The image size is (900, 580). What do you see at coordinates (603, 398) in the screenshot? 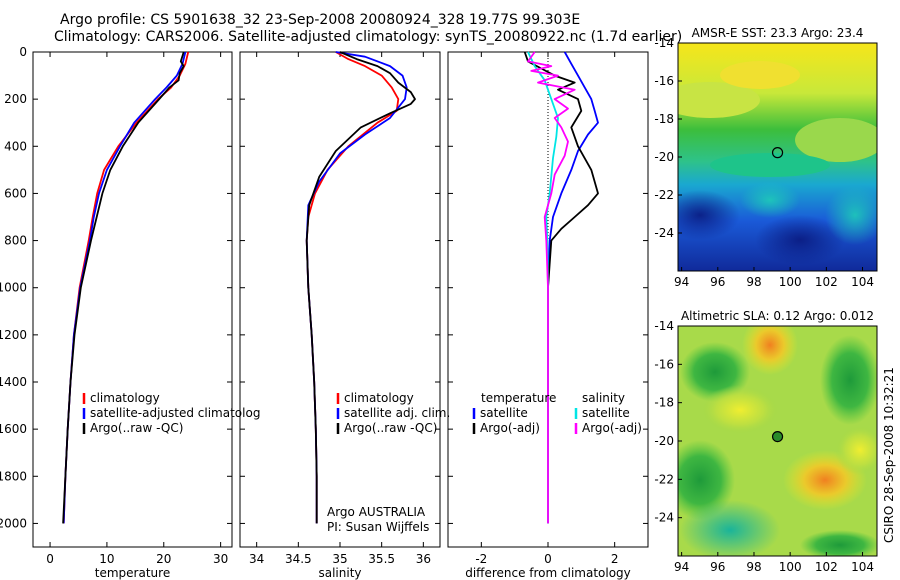
I see `legend-heading: salinity` at bounding box center [603, 398].